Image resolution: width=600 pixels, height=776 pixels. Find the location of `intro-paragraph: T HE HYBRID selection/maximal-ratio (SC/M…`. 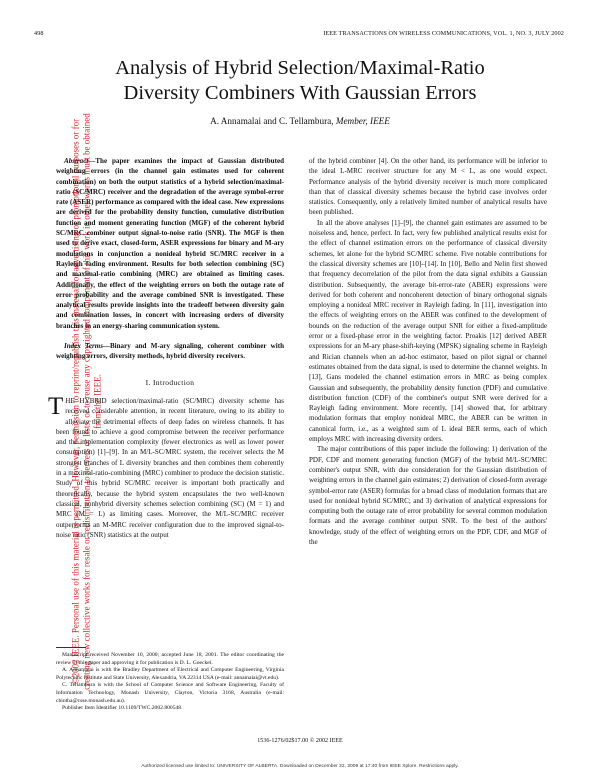

intro-paragraph: T HE HYBRID selection/maximal-ratio (SC/M… is located at coordinates (166, 467).